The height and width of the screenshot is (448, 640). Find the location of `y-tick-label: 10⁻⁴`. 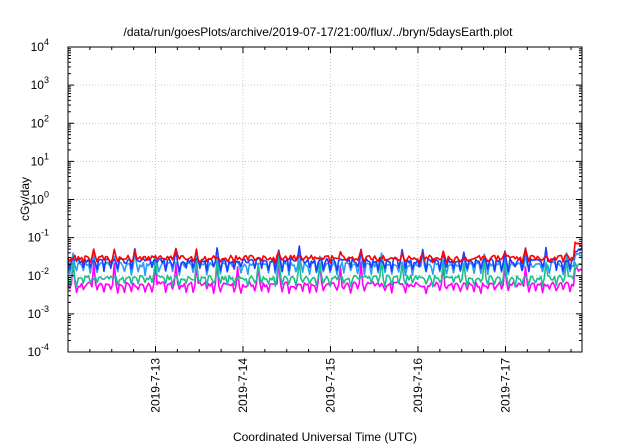

y-tick-label: 10⁻⁴ is located at coordinates (38, 350).